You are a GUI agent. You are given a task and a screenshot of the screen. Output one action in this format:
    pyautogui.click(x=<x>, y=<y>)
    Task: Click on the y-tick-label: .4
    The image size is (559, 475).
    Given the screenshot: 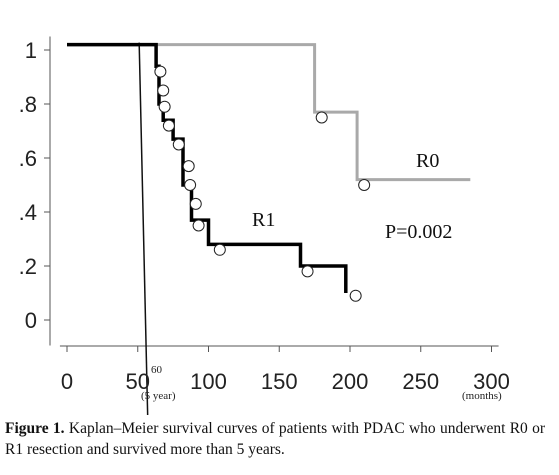 What is the action you would take?
    pyautogui.click(x=28, y=212)
    